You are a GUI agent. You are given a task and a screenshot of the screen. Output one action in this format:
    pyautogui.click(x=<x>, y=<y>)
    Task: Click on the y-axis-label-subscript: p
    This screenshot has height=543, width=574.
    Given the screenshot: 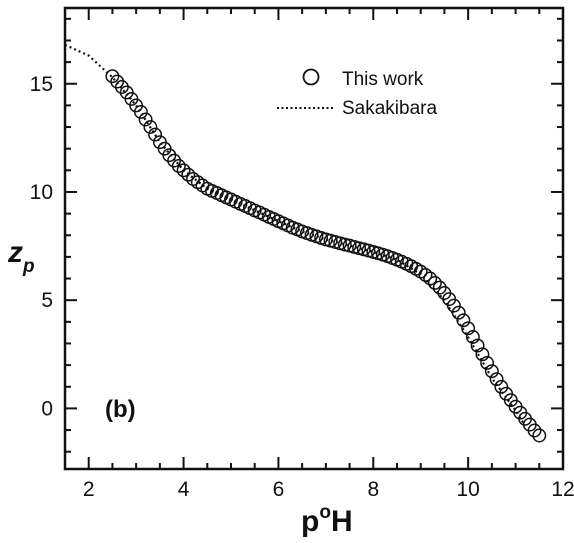 What is the action you would take?
    pyautogui.click(x=28, y=266)
    